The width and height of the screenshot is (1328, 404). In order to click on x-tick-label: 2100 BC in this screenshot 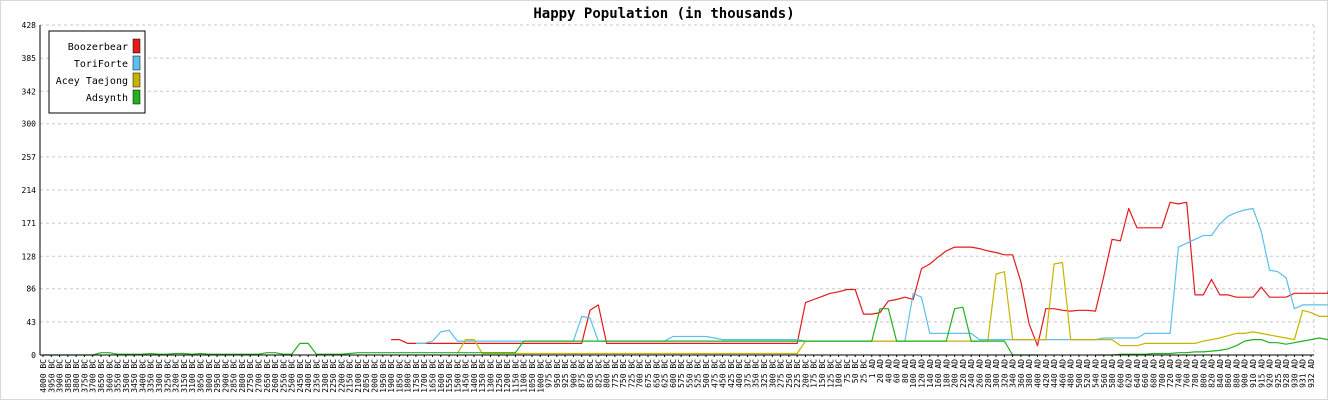, I will do `click(358, 376)`.